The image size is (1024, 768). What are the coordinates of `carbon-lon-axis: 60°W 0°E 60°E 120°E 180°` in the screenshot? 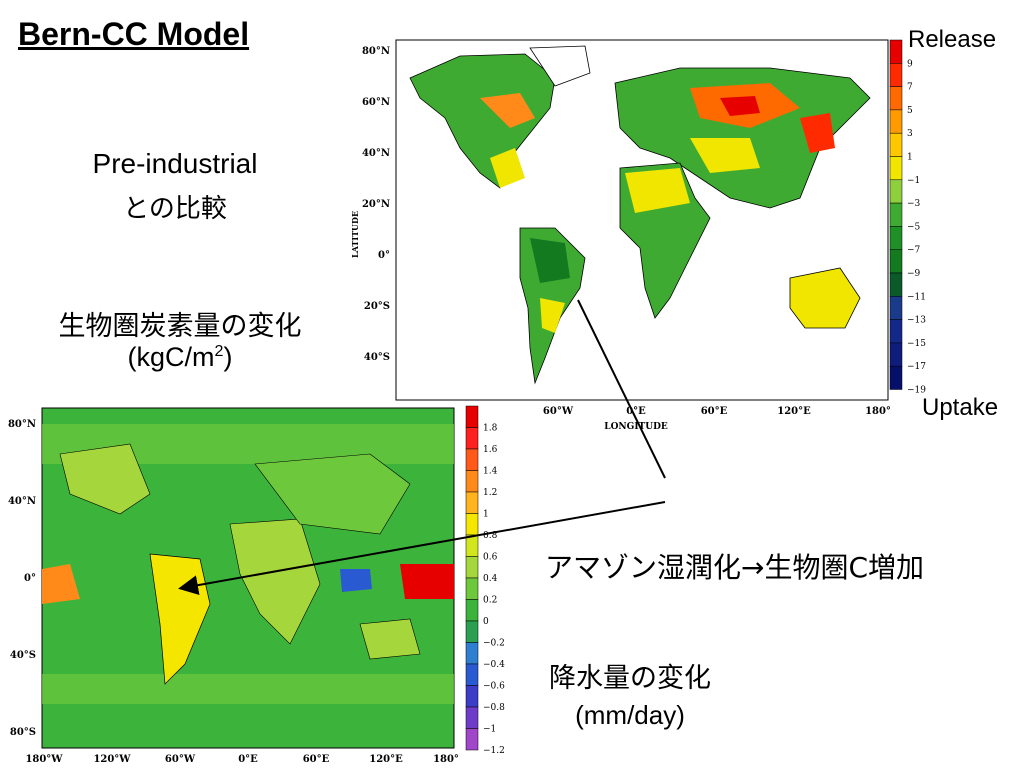 It's located at (717, 411).